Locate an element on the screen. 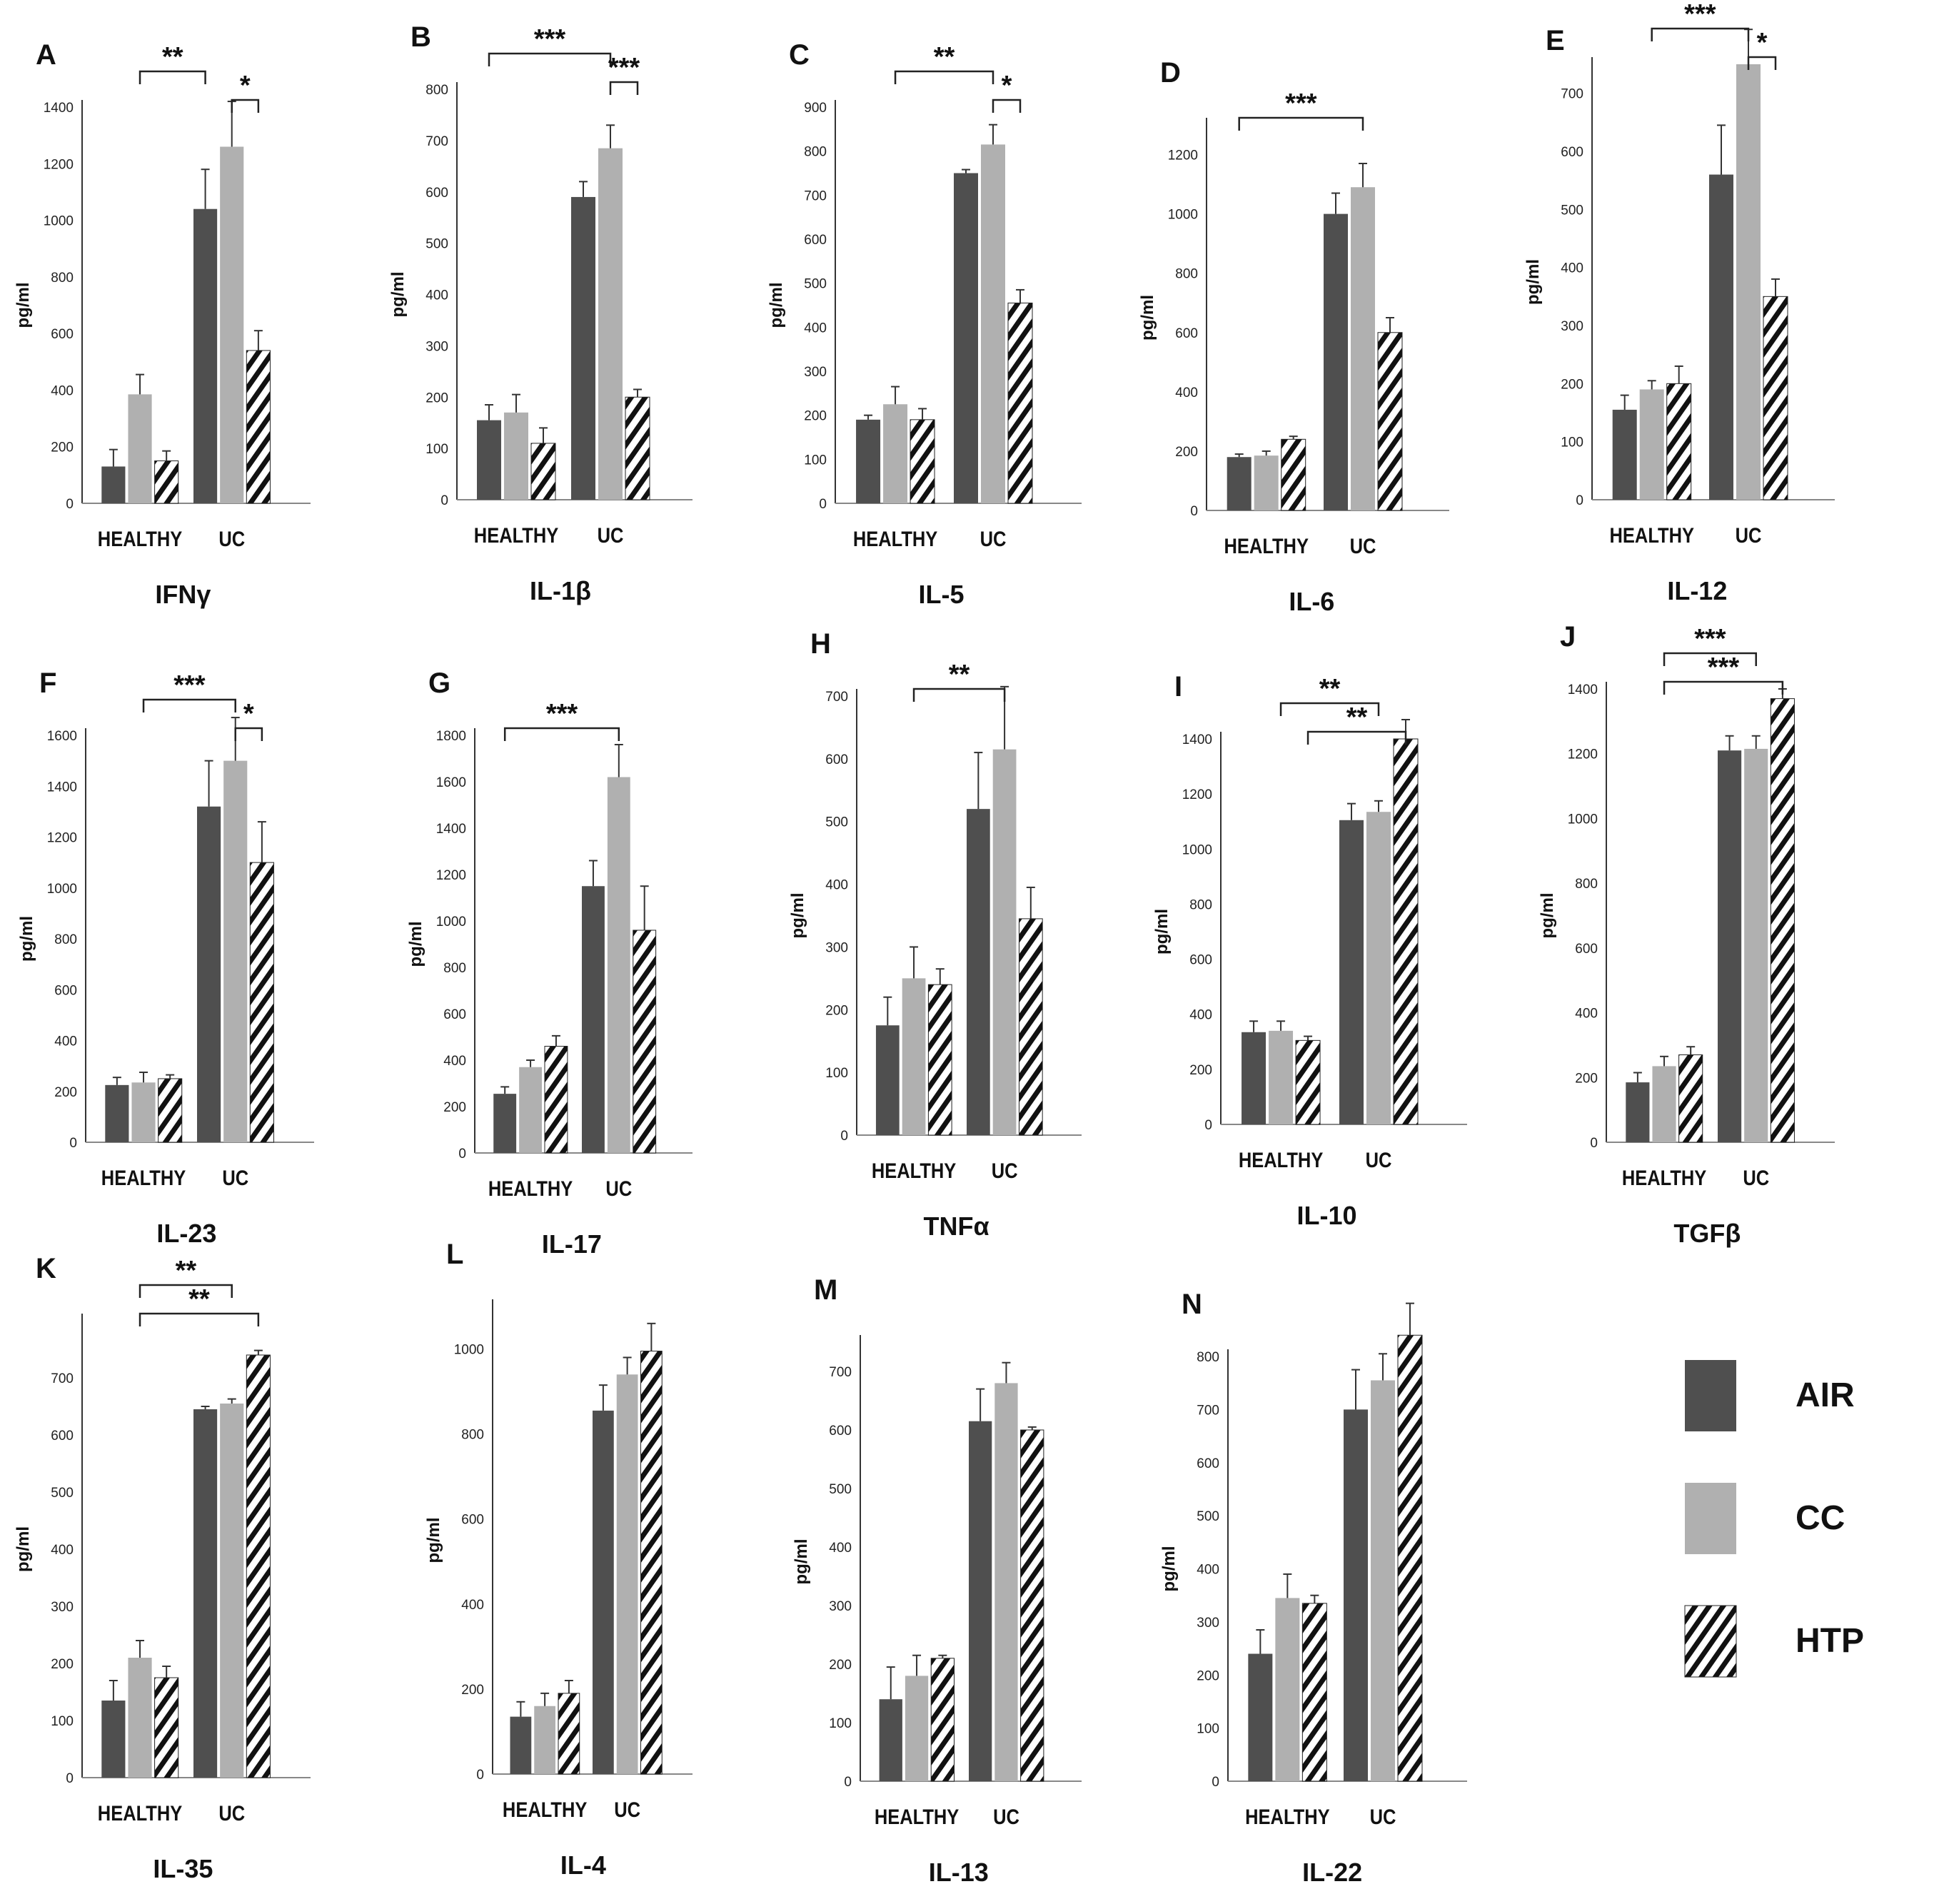 Image resolution: width=1959 pixels, height=1904 pixels. y-tick-label: 100 is located at coordinates (1572, 442).